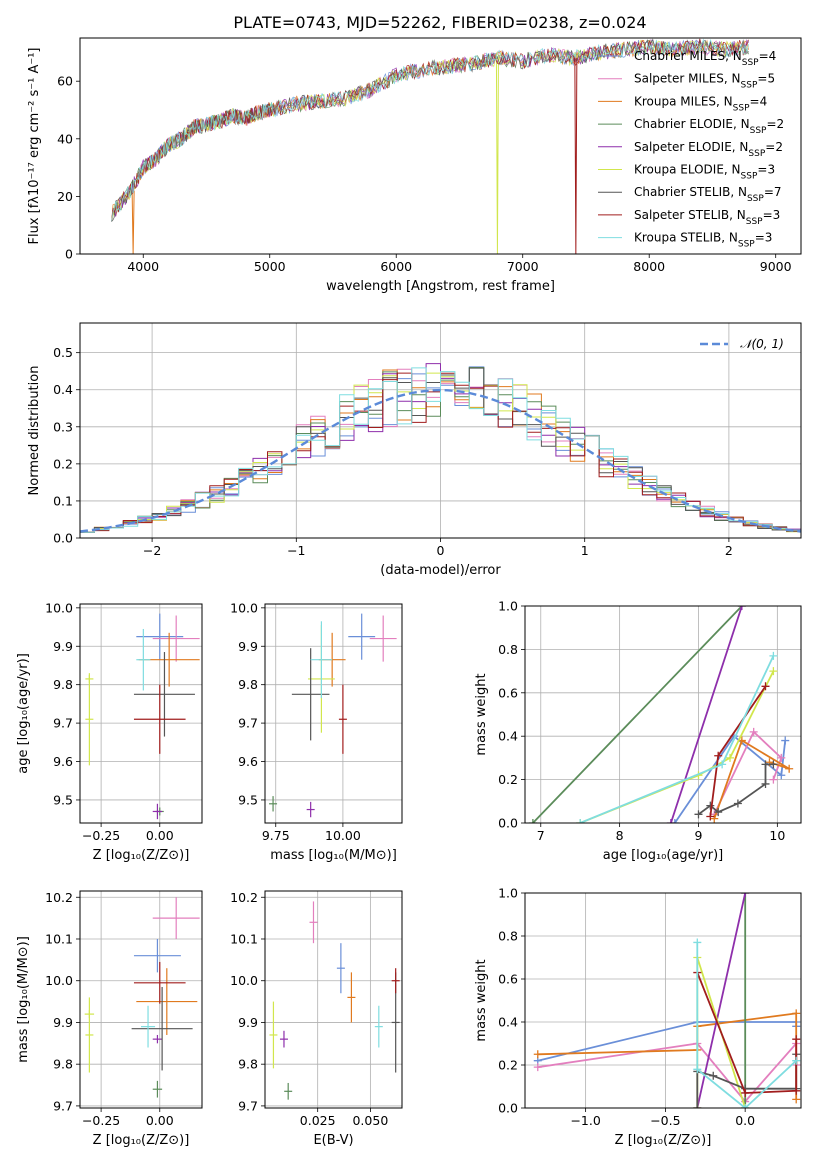 This screenshot has height=1170, width=819. Describe the element at coordinates (707, 217) in the screenshot. I see `legend-label-7: Salpeter STELIB, NSSP=3` at that location.